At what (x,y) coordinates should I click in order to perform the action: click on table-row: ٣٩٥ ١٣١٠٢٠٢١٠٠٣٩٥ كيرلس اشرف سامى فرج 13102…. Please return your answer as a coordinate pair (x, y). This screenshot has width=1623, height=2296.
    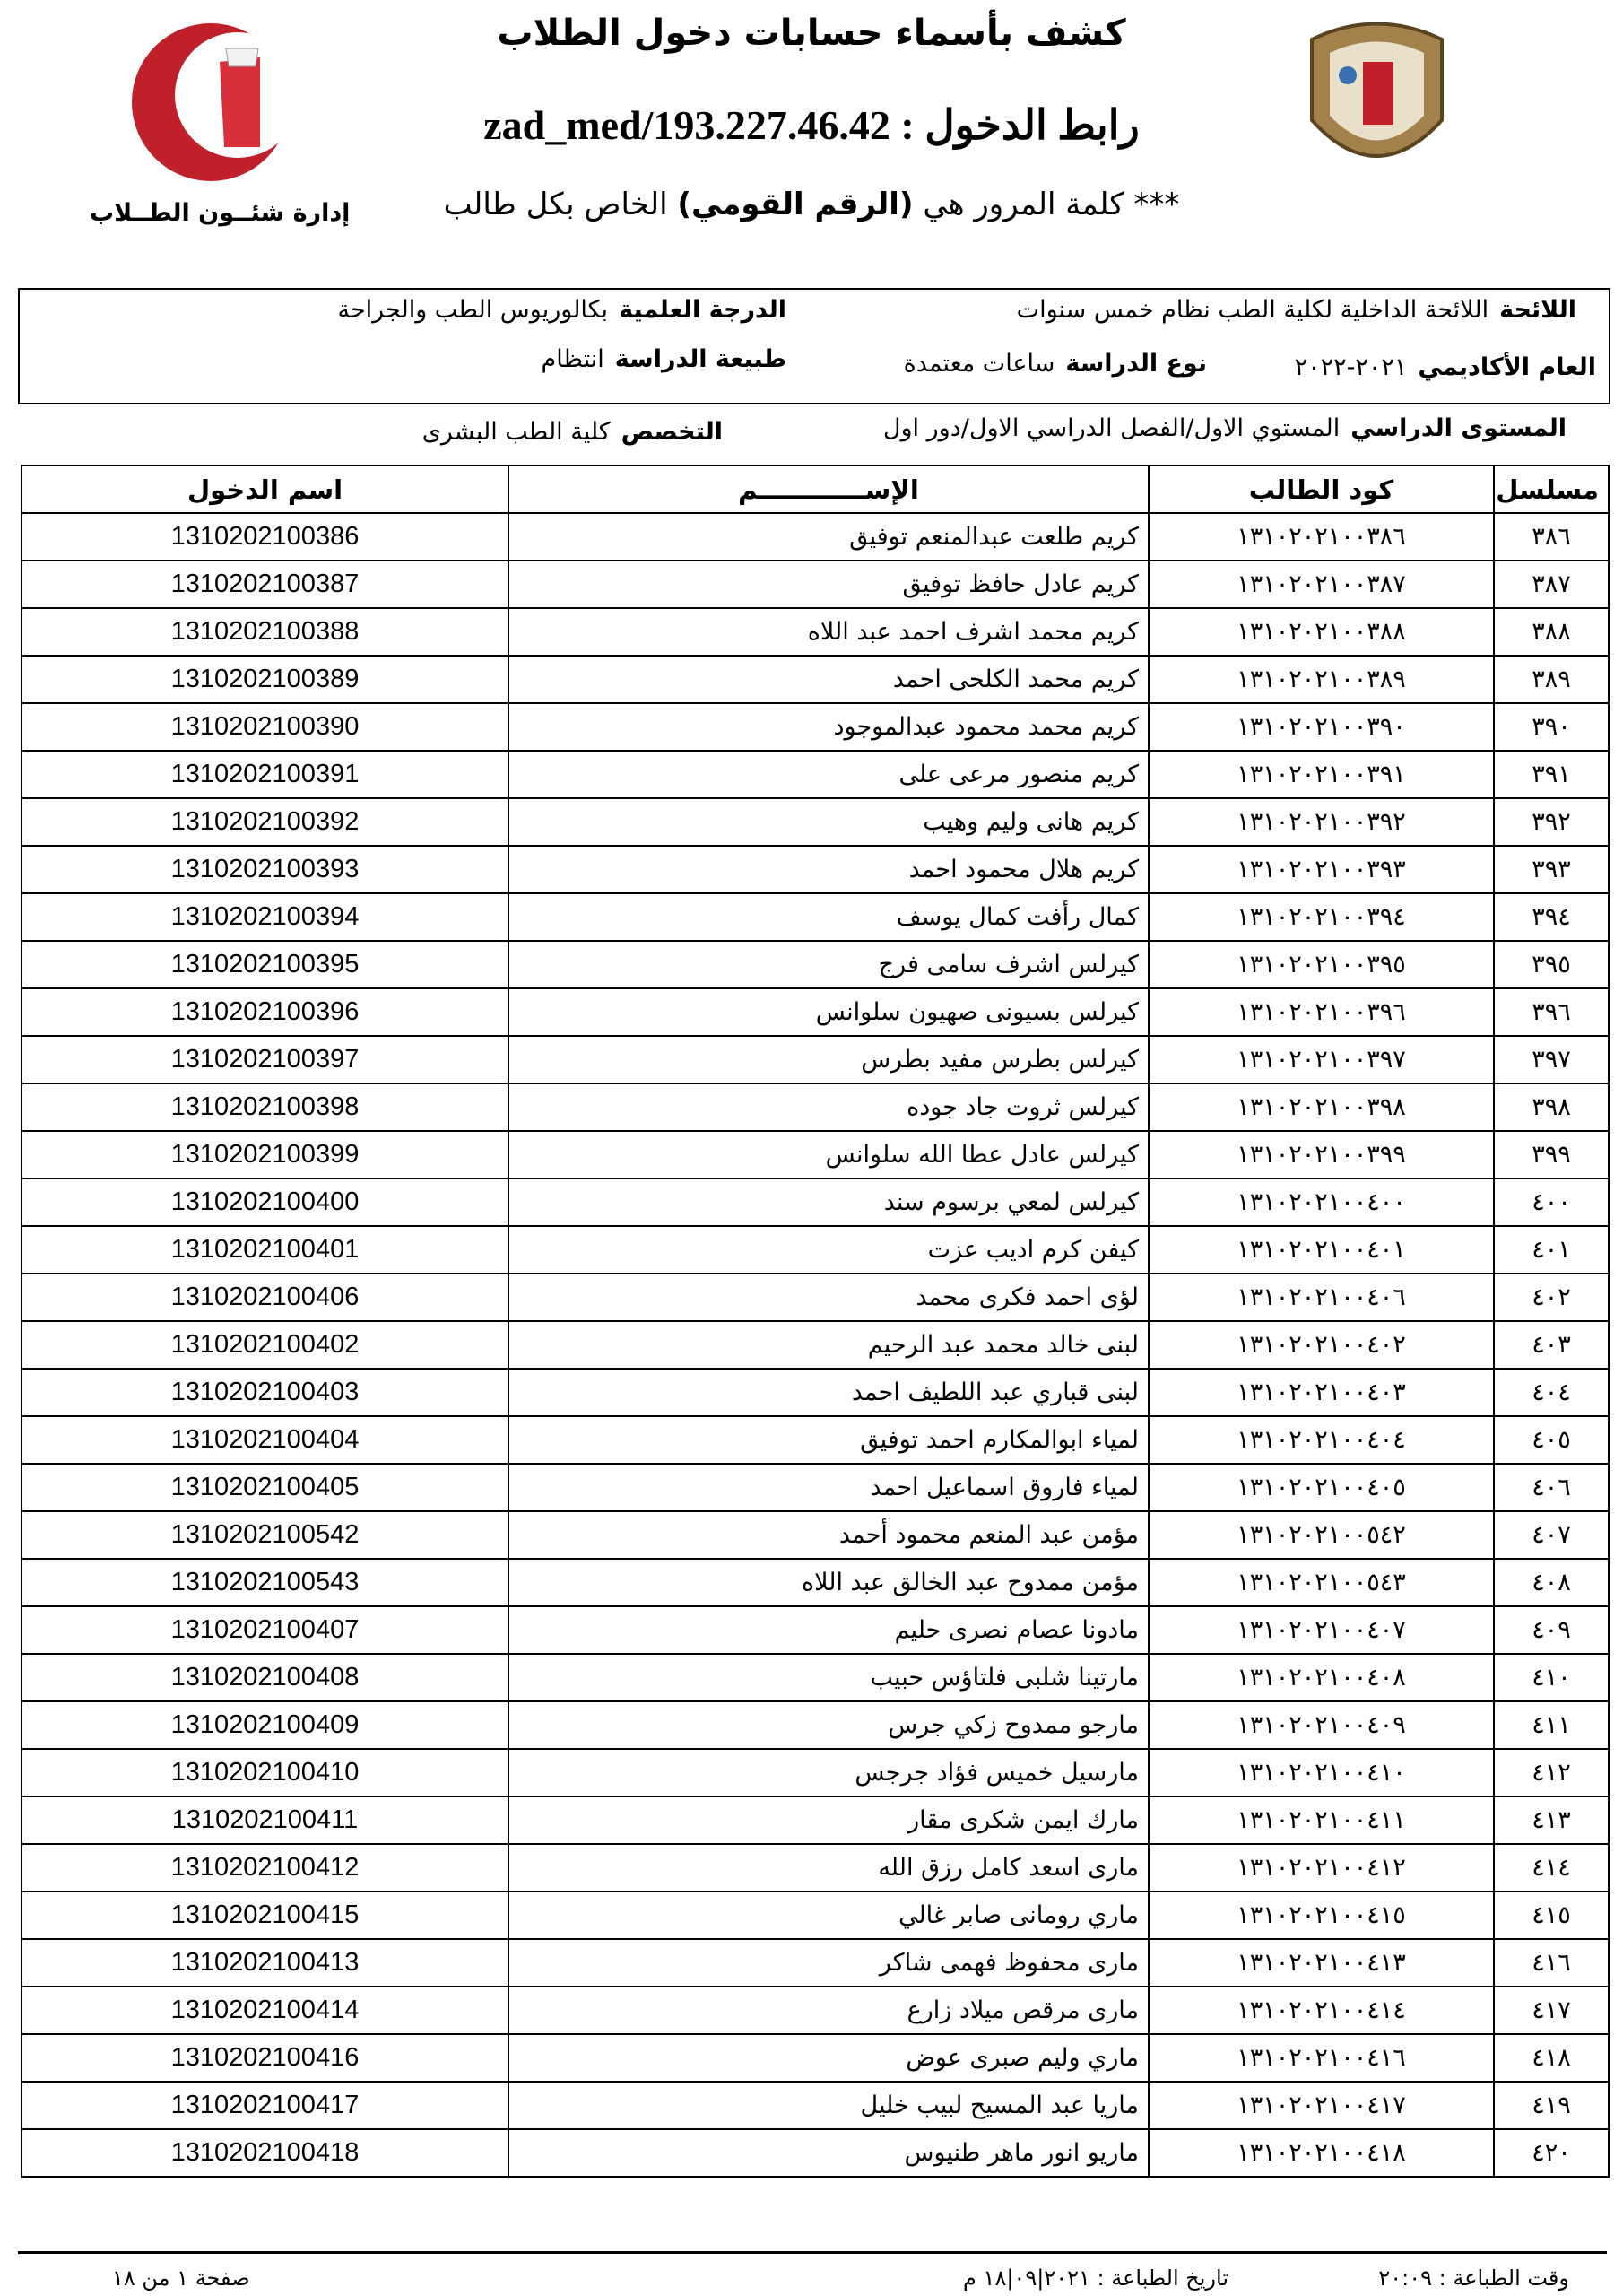
    Looking at the image, I should click on (815, 964).